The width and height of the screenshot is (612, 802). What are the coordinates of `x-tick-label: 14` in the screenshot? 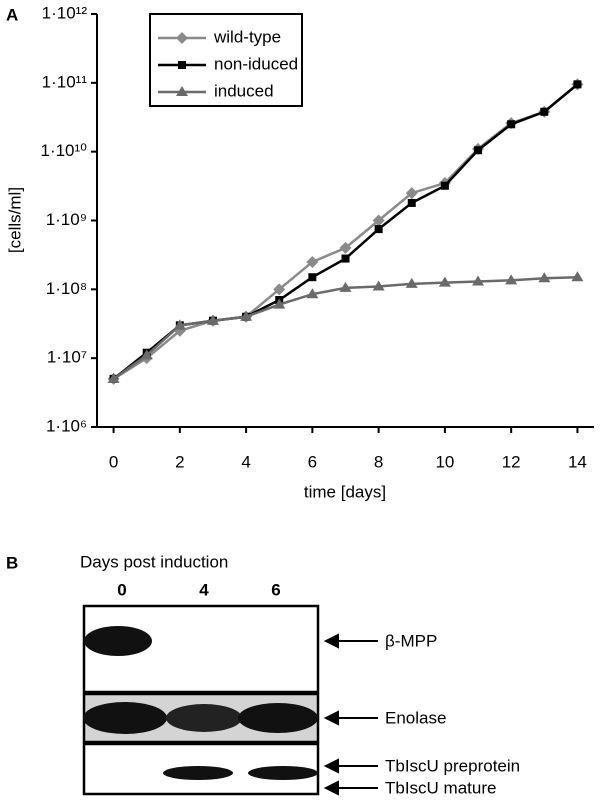 It's located at (577, 461).